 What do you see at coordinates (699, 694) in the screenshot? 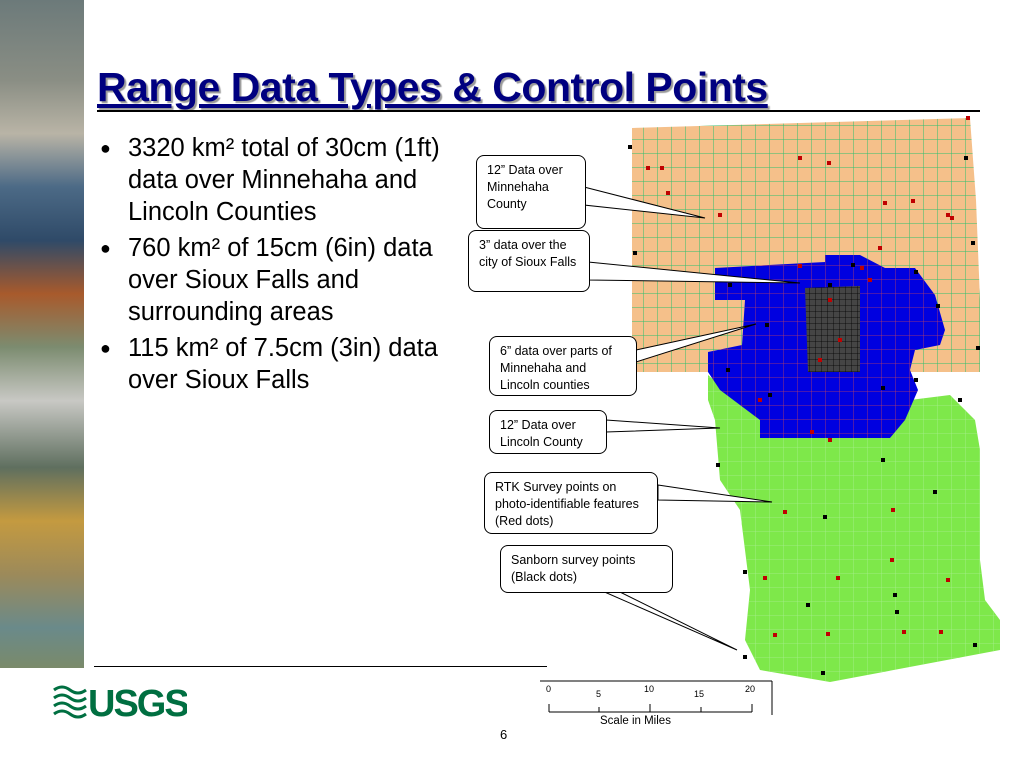
I see `scale-tick: 15` at bounding box center [699, 694].